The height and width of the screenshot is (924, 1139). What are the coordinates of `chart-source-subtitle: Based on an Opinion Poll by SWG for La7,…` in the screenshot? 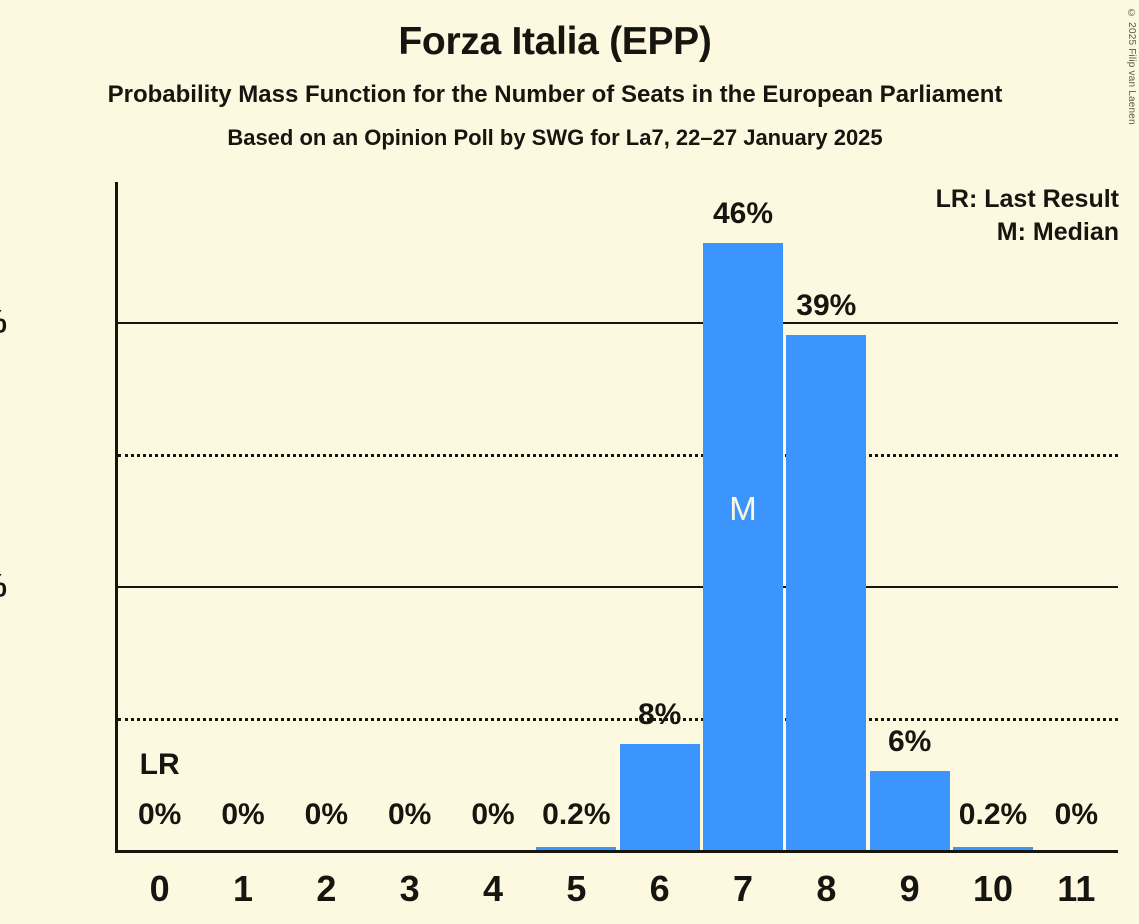 It's located at (555, 138).